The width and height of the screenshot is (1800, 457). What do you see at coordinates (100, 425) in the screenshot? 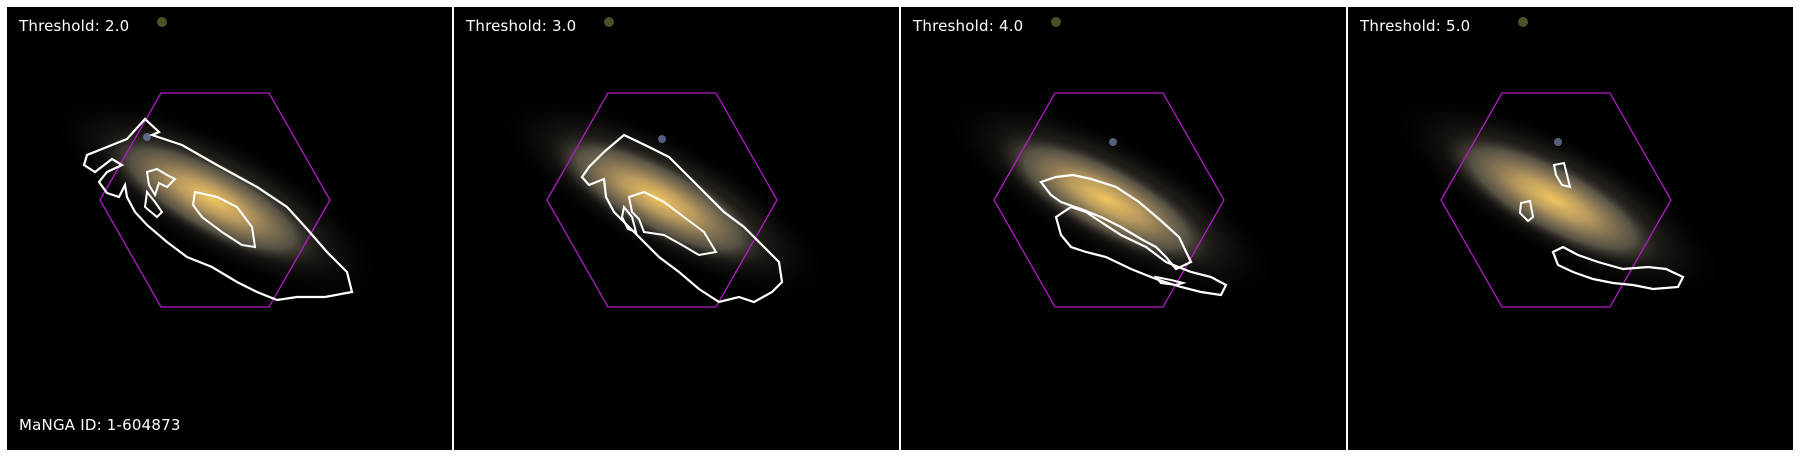
I see `manga-id-label: MaNGA ID: 1-604873` at bounding box center [100, 425].